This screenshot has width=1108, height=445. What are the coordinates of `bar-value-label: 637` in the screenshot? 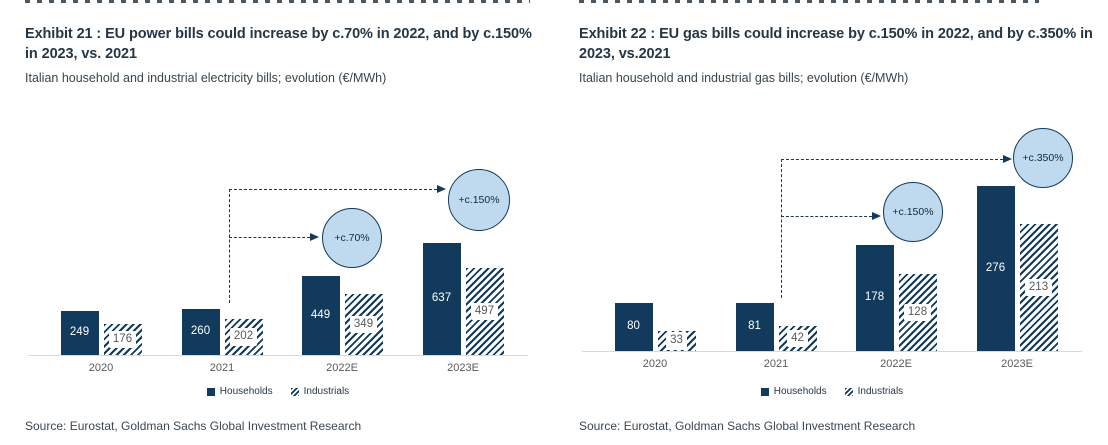 It's located at (441, 298).